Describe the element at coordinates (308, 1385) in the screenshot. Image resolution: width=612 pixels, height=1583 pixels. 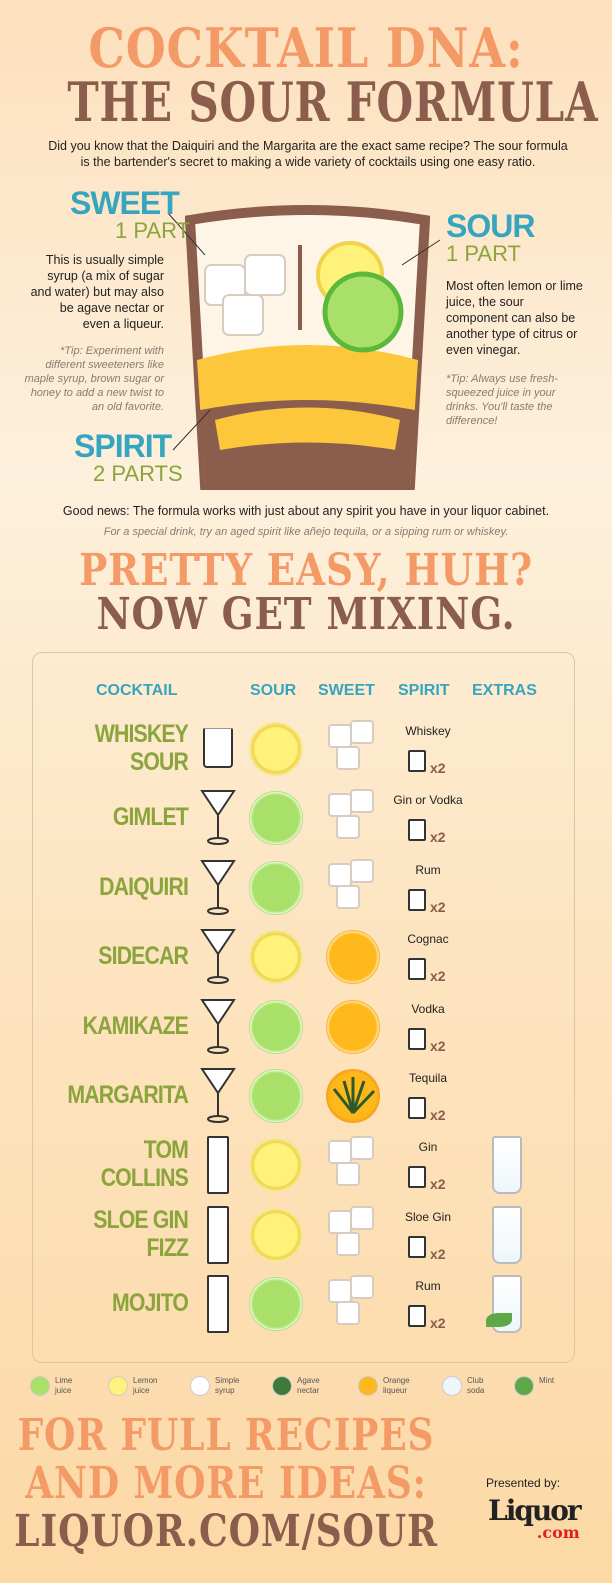
I see `legend-label: Agave nectar` at that location.